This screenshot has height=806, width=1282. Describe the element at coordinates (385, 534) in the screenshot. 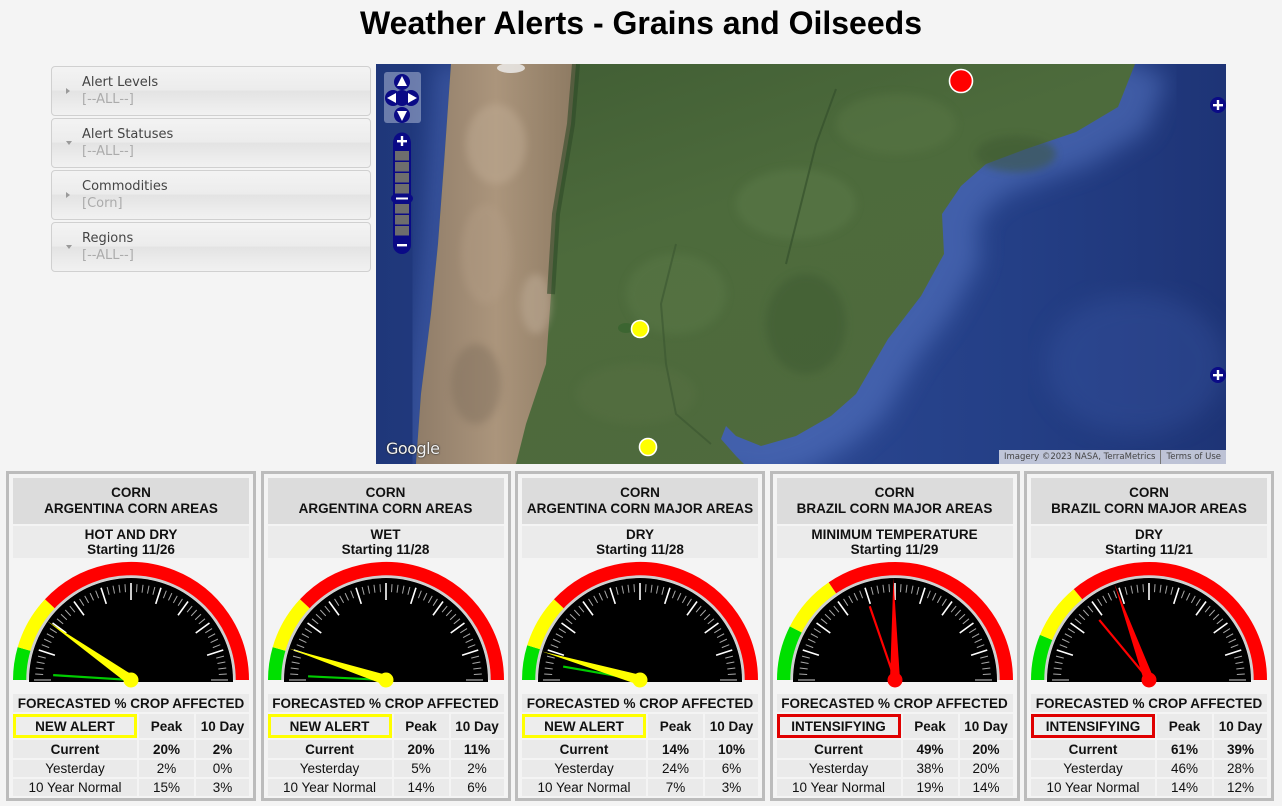

I see `alert-type-label: WET` at that location.